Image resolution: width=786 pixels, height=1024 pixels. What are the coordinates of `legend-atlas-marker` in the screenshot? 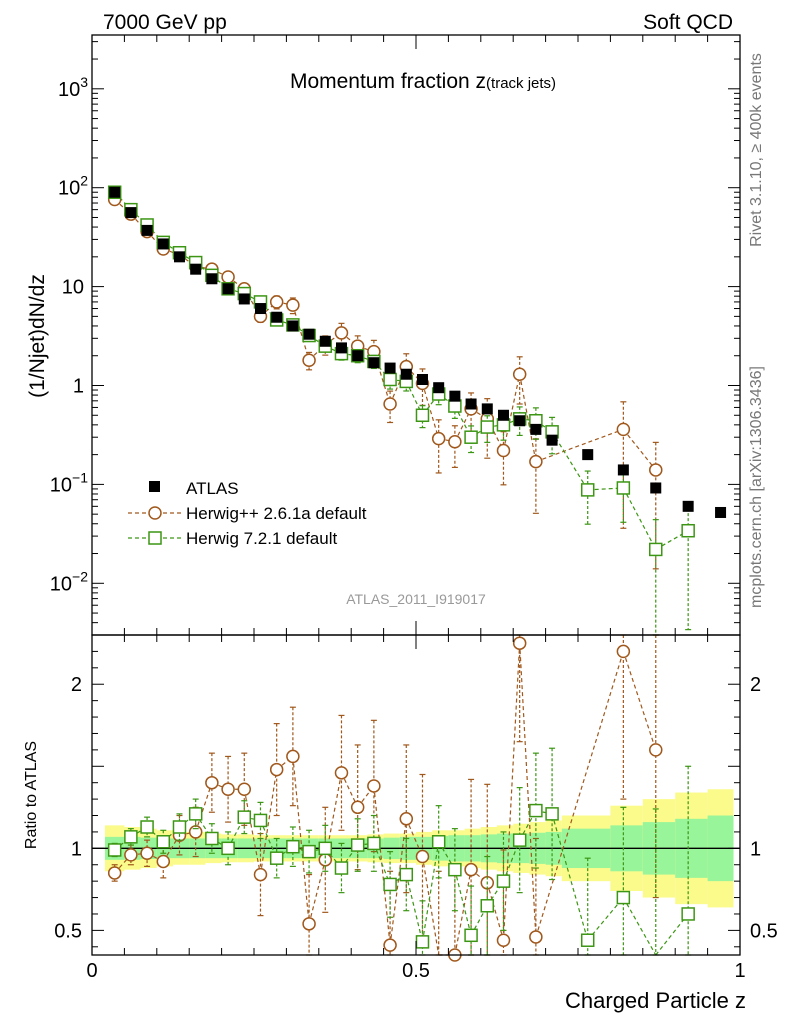 It's located at (154, 486).